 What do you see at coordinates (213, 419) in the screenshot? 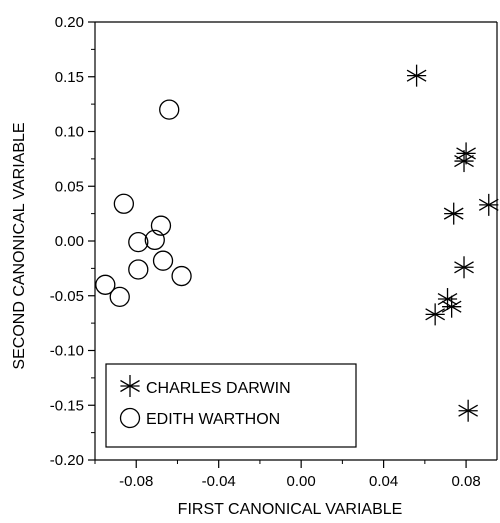
I see `legend-label-edith-warthon: EDITH WARTHON` at bounding box center [213, 419].